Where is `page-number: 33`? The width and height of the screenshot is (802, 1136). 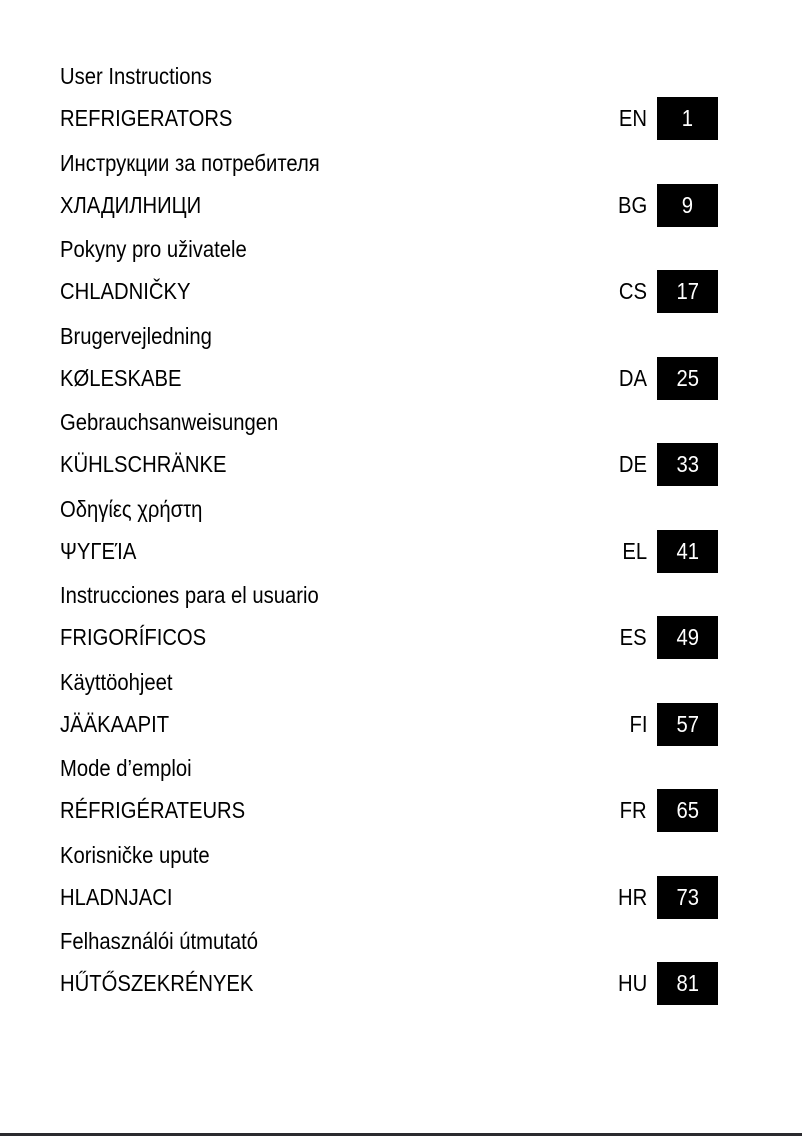 page-number: 33 is located at coordinates (687, 464).